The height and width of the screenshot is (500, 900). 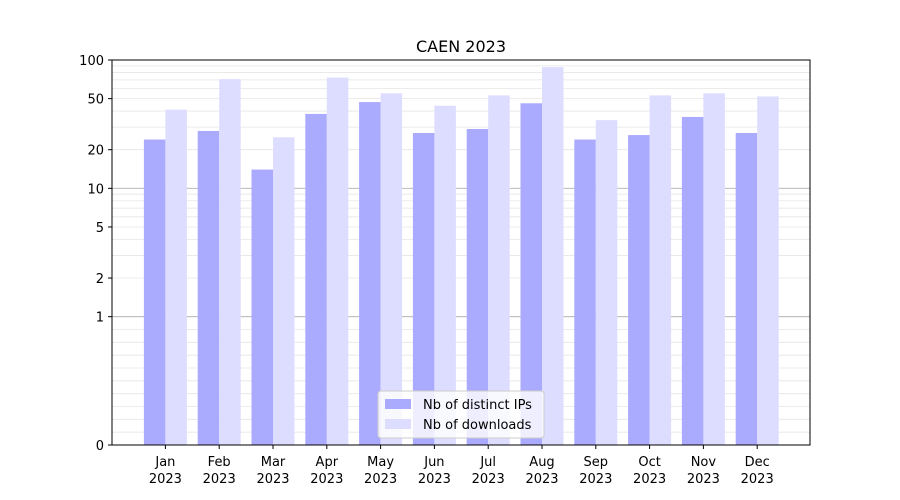 What do you see at coordinates (477, 405) in the screenshot?
I see `legend-label: Nb of distinct IPs` at bounding box center [477, 405].